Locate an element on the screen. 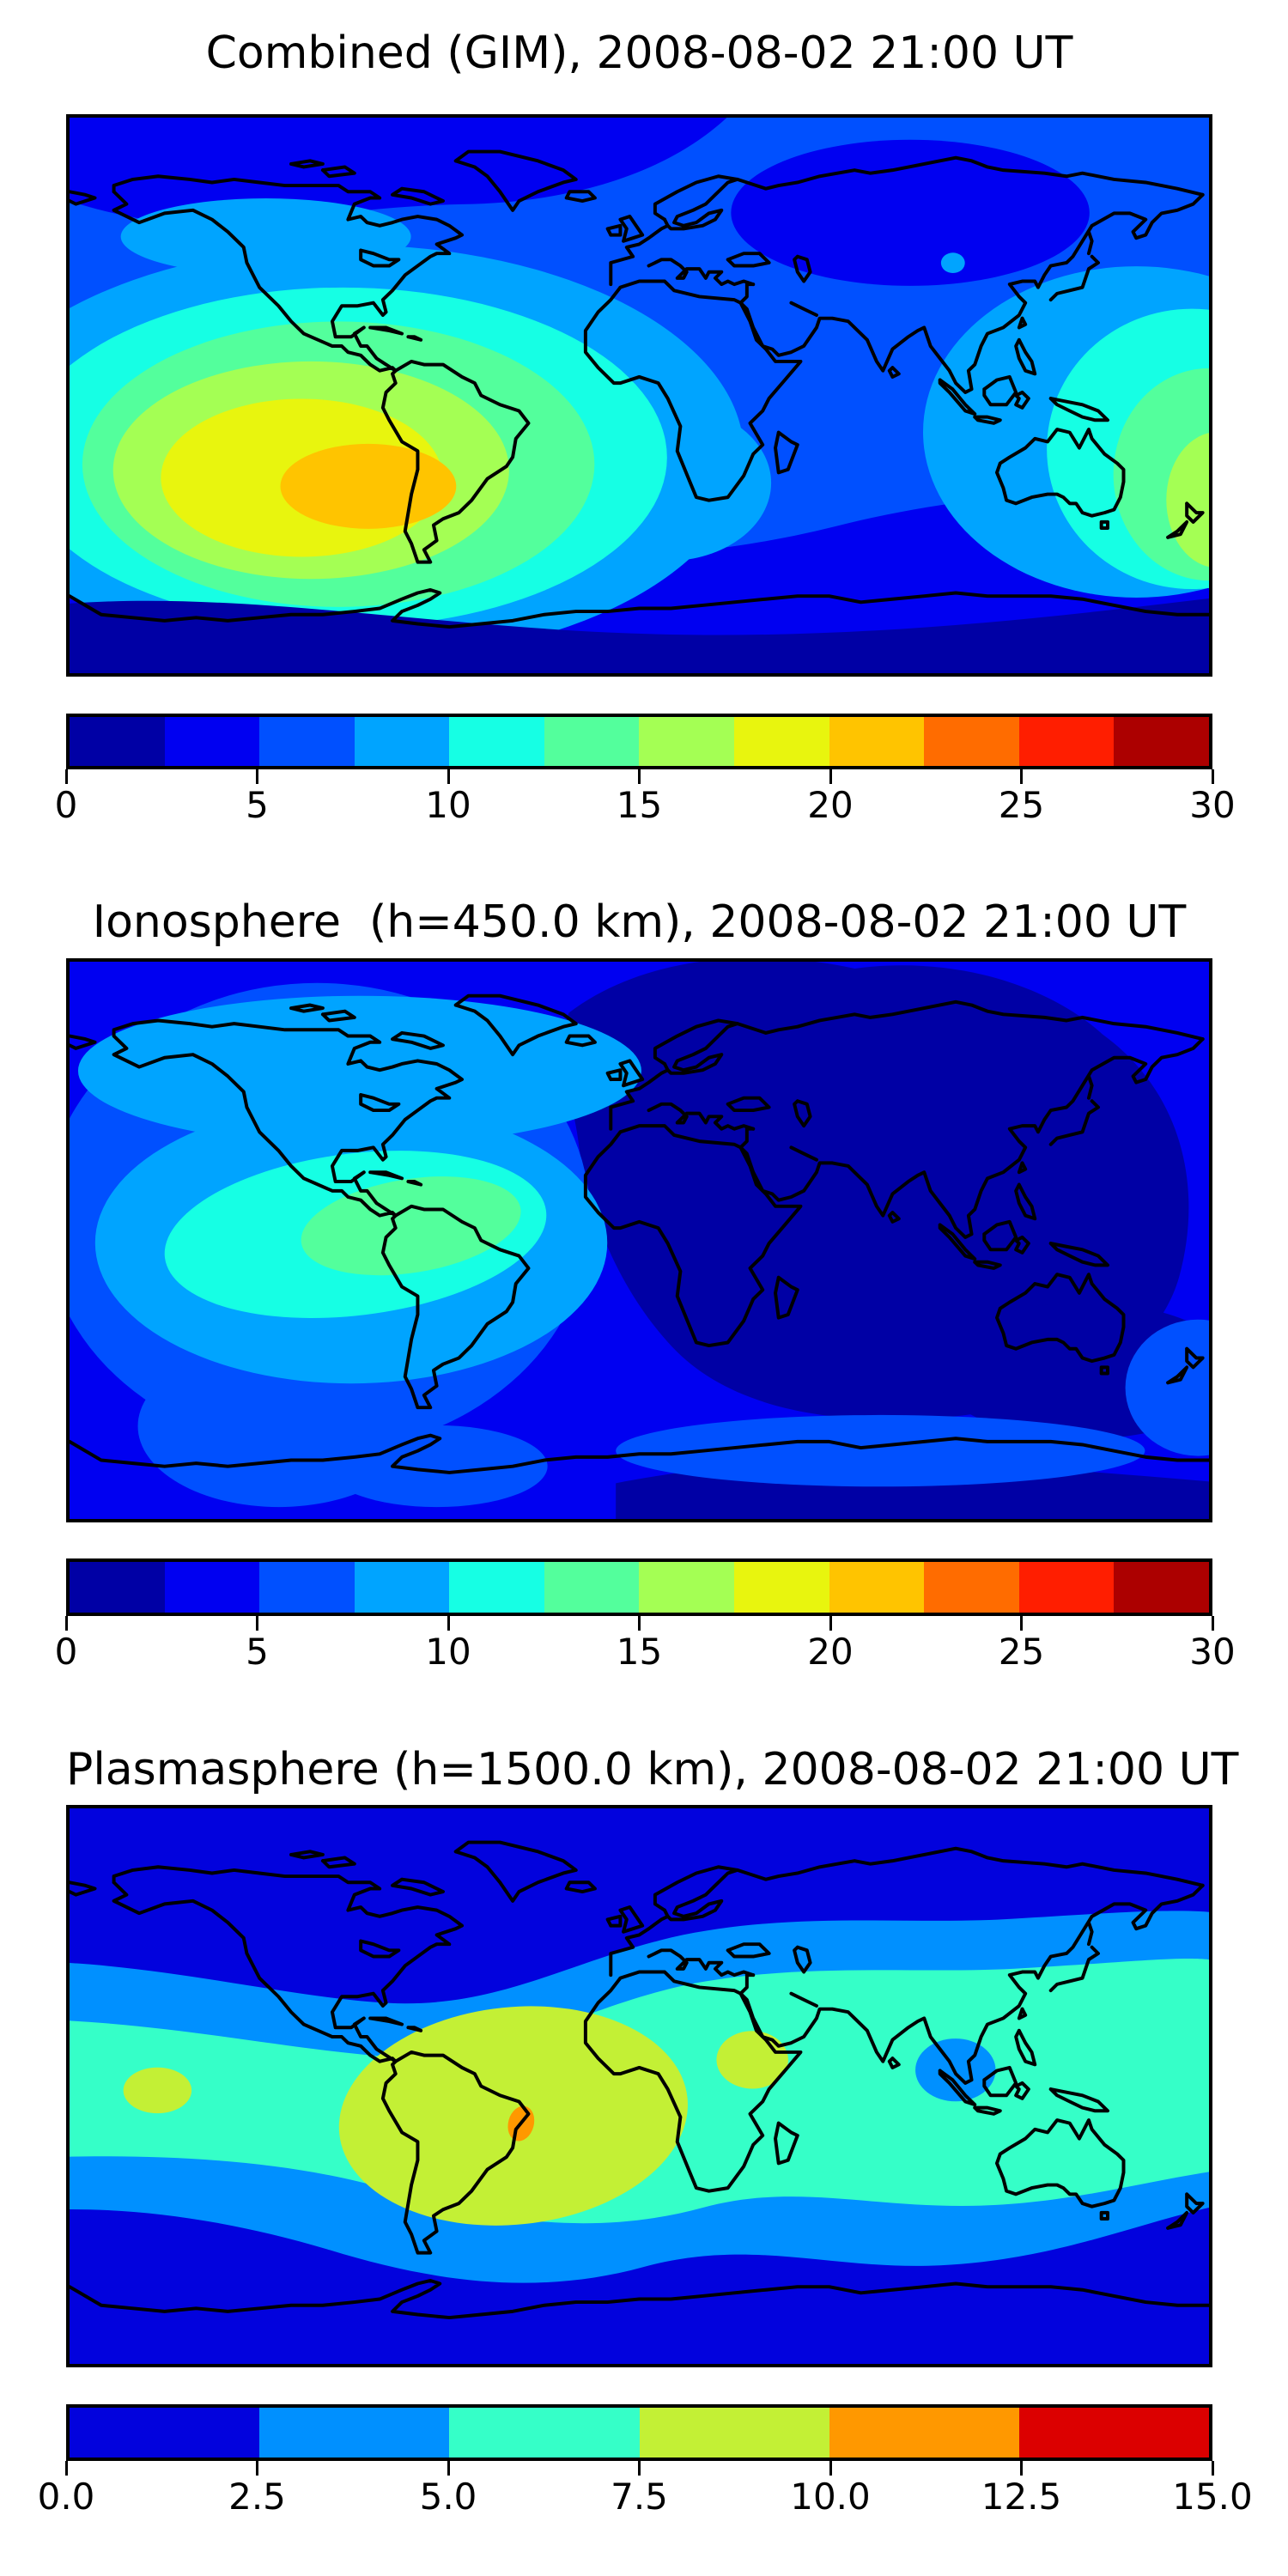 This screenshot has height=2576, width=1288. colorbar-tick-label: 12.5 is located at coordinates (1021, 2497).